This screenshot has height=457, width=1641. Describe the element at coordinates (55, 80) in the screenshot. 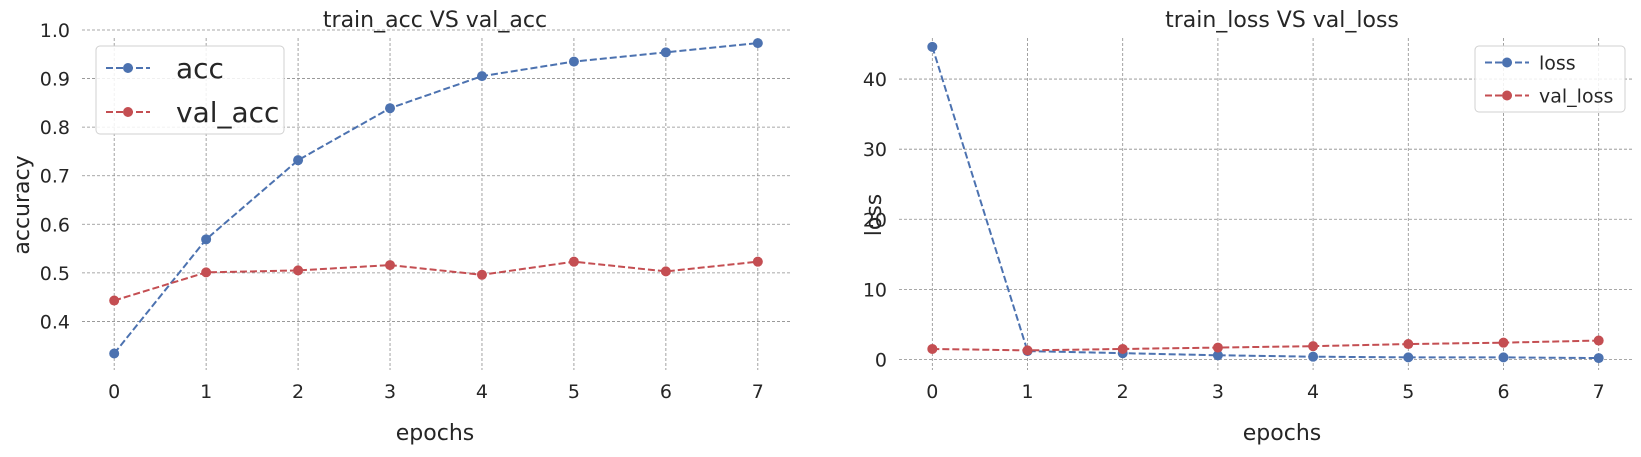

I see `y-tick-label: 0.9` at that location.